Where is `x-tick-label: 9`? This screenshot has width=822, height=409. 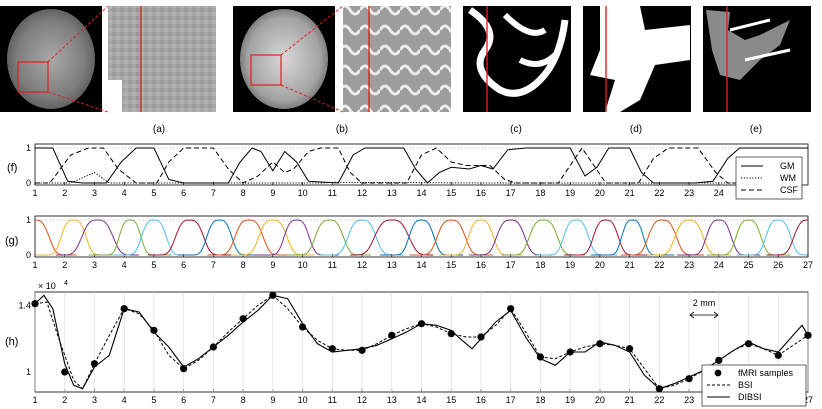
x-tick-label: 9 is located at coordinates (272, 193).